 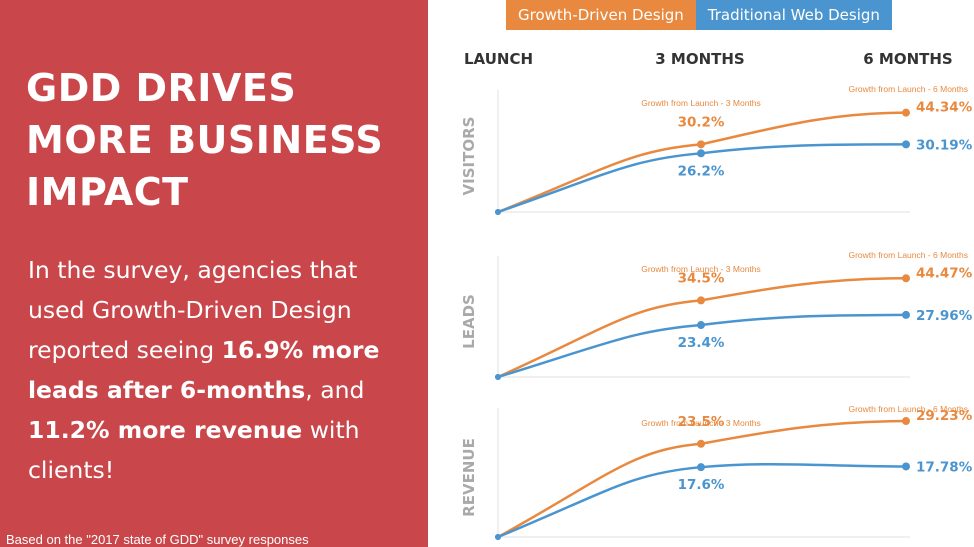 What do you see at coordinates (793, 15) in the screenshot?
I see `legend-item-traditional: Traditional Web Design` at bounding box center [793, 15].